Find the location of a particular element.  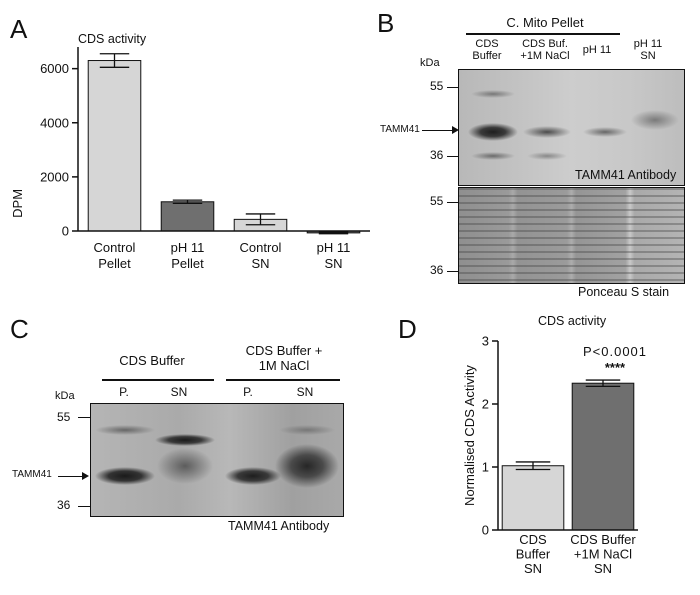

panel-a-y-tick-label: 6000 is located at coordinates (54, 68).